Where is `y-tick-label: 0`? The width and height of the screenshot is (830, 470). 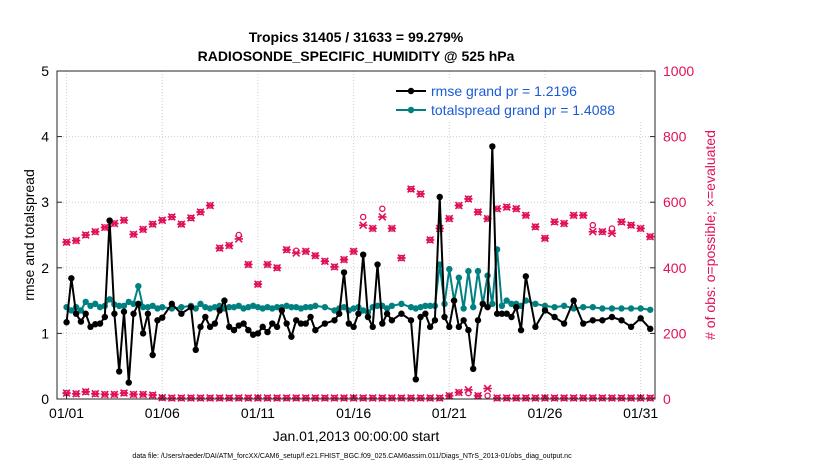 y-tick-label: 0 is located at coordinates (45, 399).